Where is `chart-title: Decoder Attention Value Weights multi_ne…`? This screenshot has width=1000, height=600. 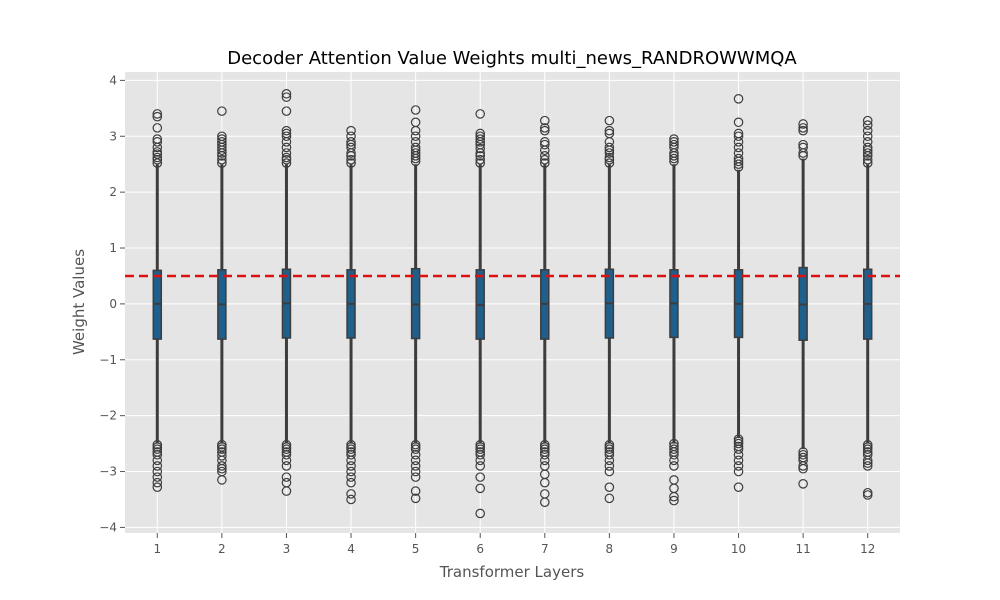
chart-title: Decoder Attention Value Weights multi_ne… is located at coordinates (512, 58).